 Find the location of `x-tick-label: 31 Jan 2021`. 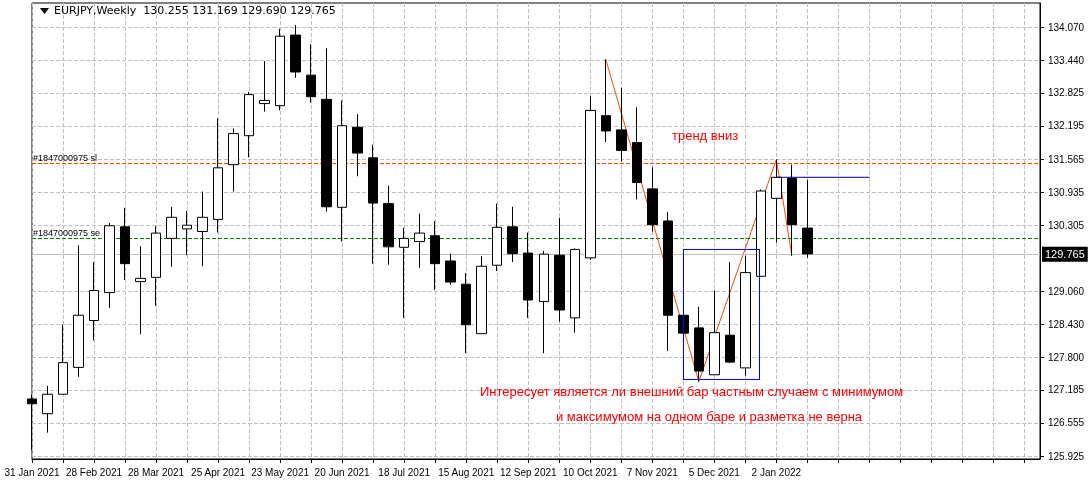

x-tick-label: 31 Jan 2021 is located at coordinates (32, 472).